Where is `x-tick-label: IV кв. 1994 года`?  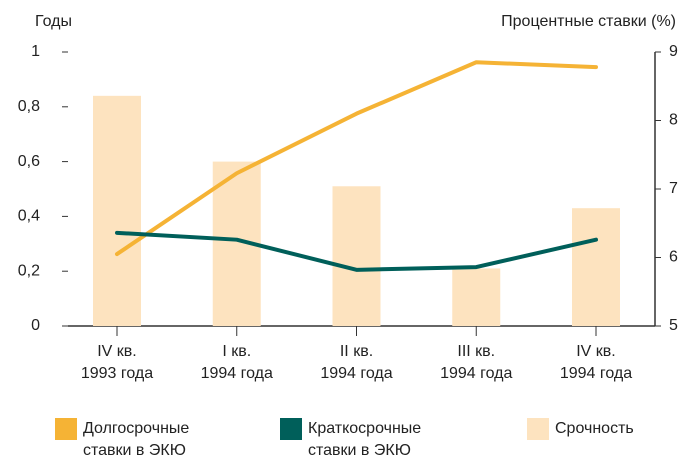
x-tick-label: IV кв. 1994 года is located at coordinates (596, 362).